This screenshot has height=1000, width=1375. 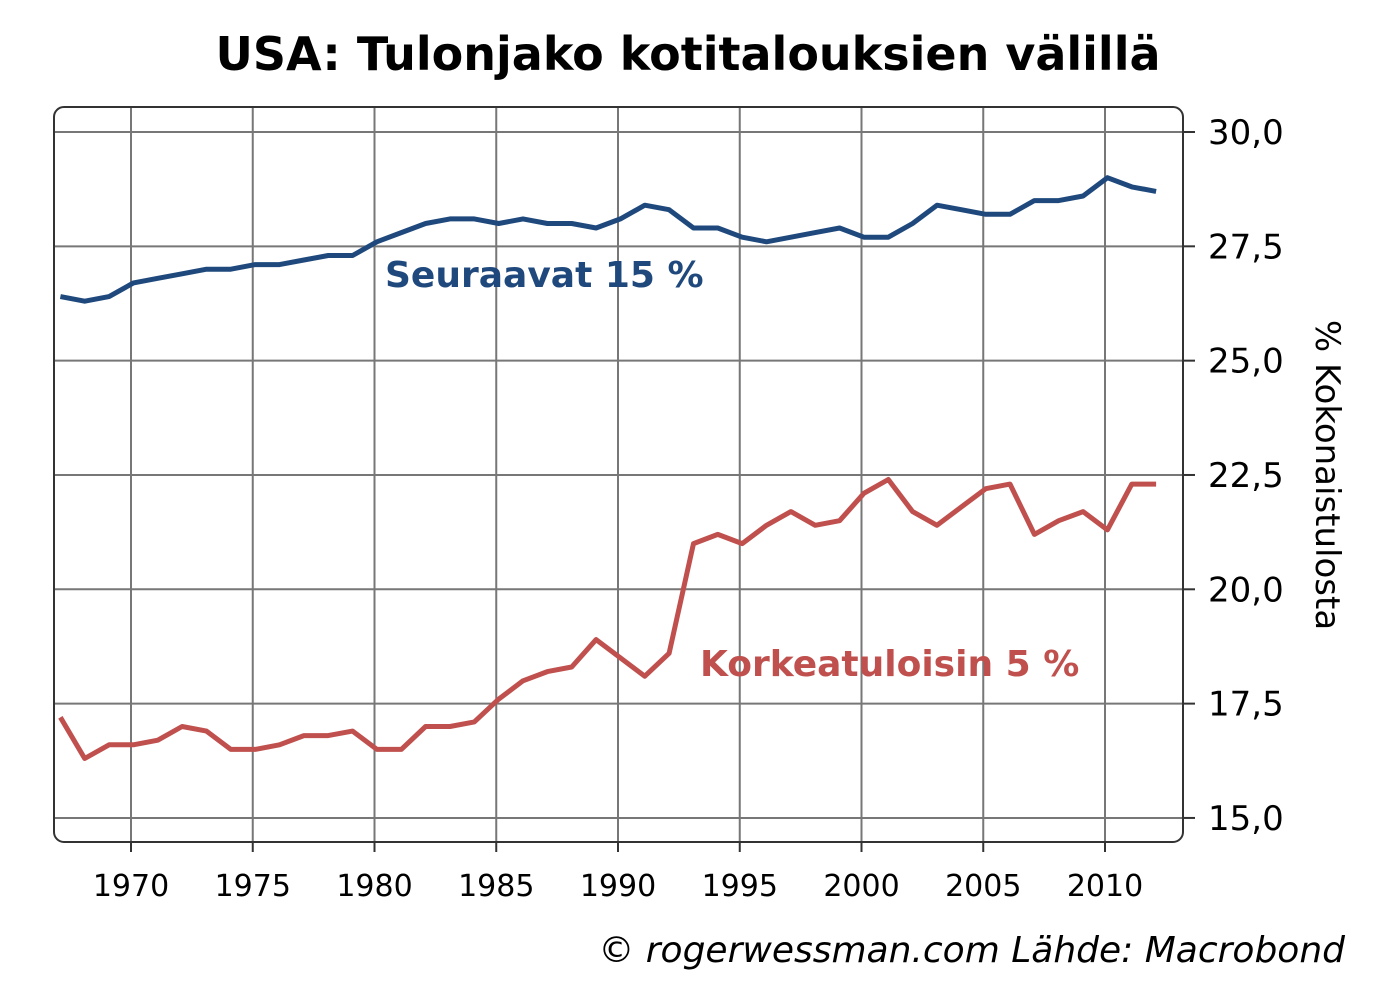 I want to click on x-tick-label: 1980, so click(x=374, y=886).